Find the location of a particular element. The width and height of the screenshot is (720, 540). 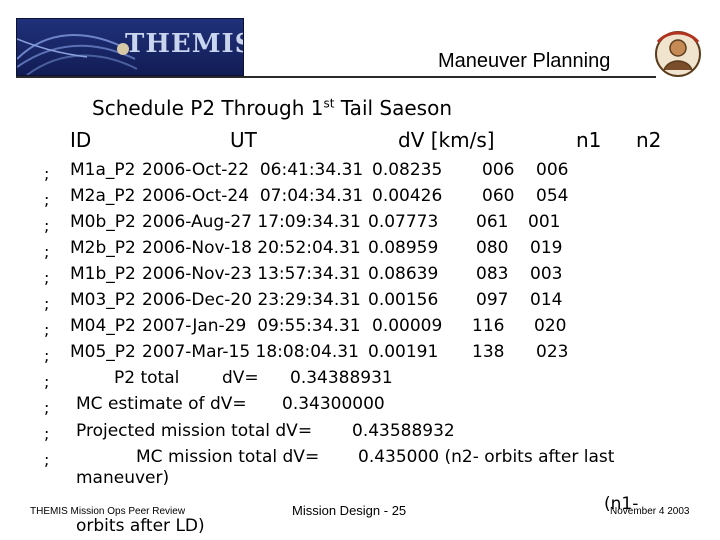

footer-center: Mission Design - 25 is located at coordinates (349, 510).